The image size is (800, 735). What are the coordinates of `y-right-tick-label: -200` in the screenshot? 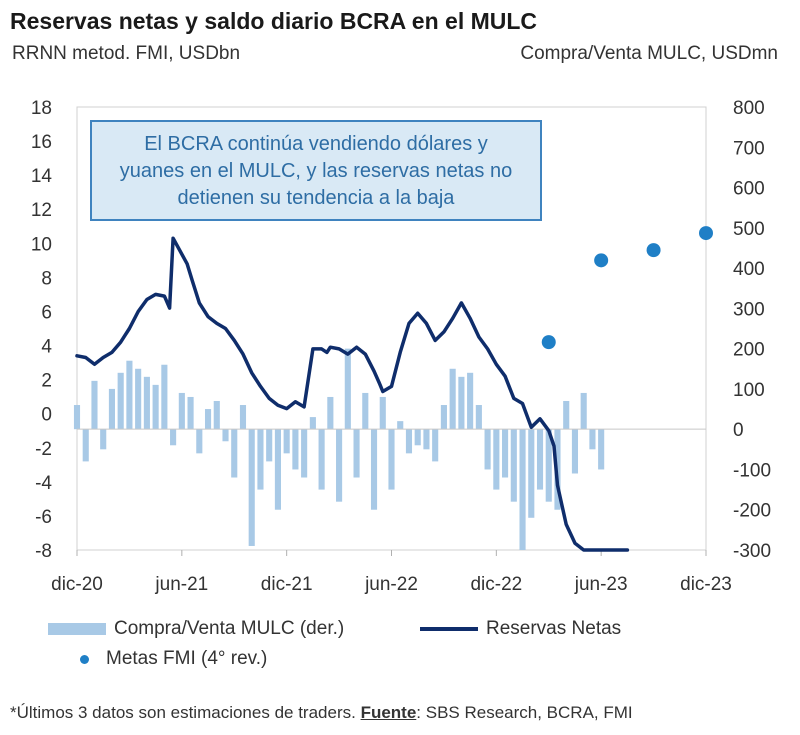 It's located at (752, 511).